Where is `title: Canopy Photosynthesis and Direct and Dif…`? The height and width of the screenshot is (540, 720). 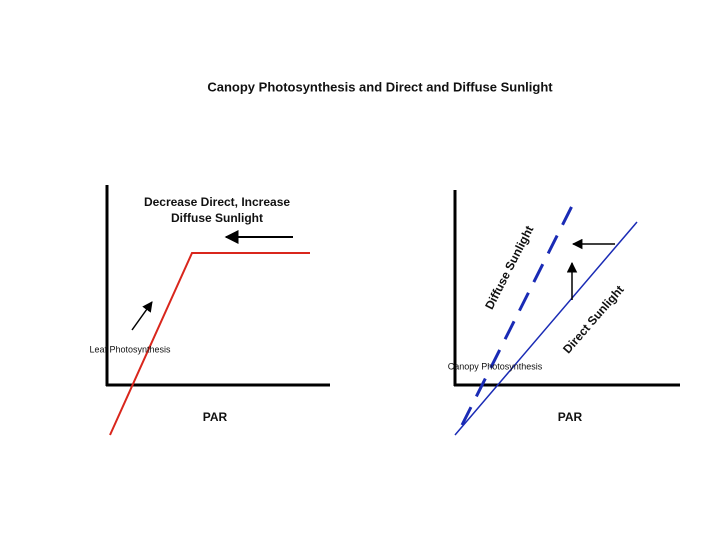
title: Canopy Photosynthesis and Direct and Dif… is located at coordinates (380, 86).